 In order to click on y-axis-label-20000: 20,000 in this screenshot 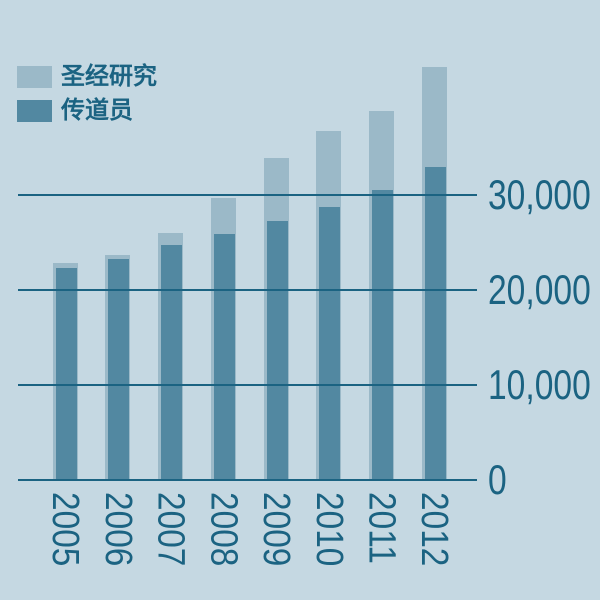, I will do `click(539, 289)`.